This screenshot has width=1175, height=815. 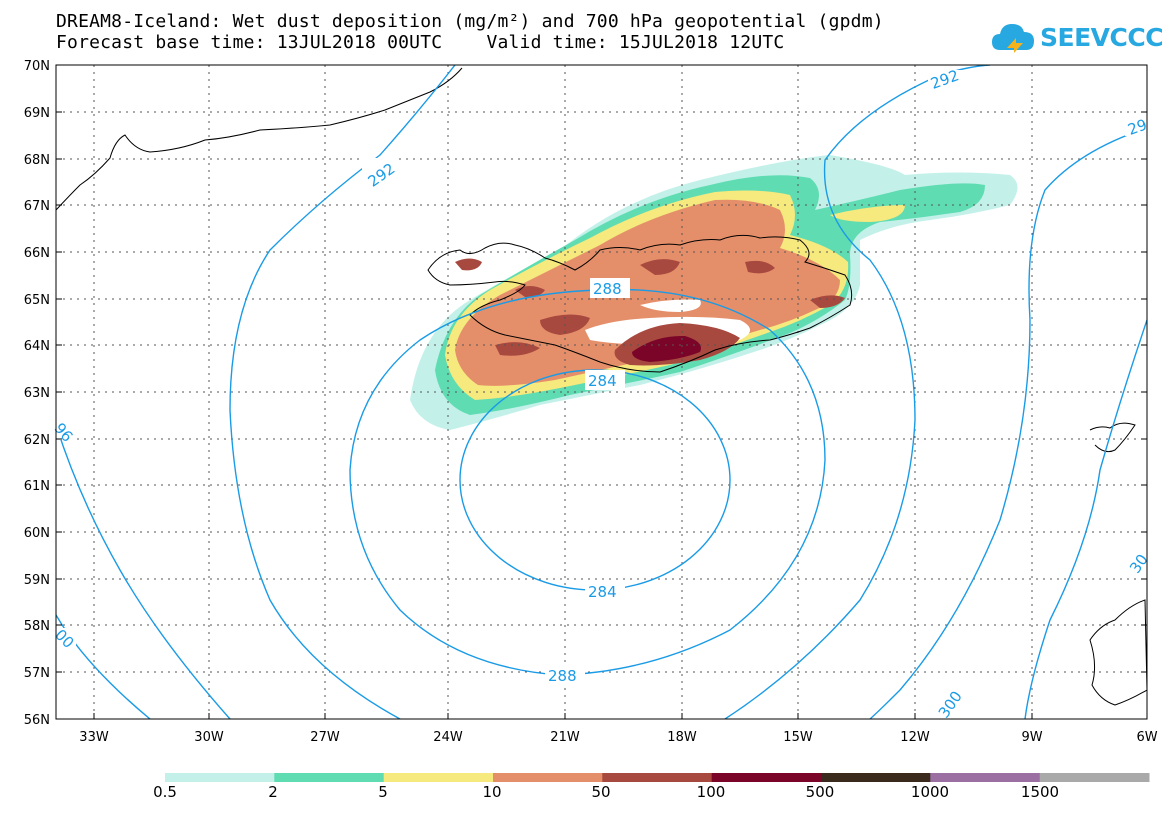 I want to click on lon-label: 9W, so click(x=1031, y=737).